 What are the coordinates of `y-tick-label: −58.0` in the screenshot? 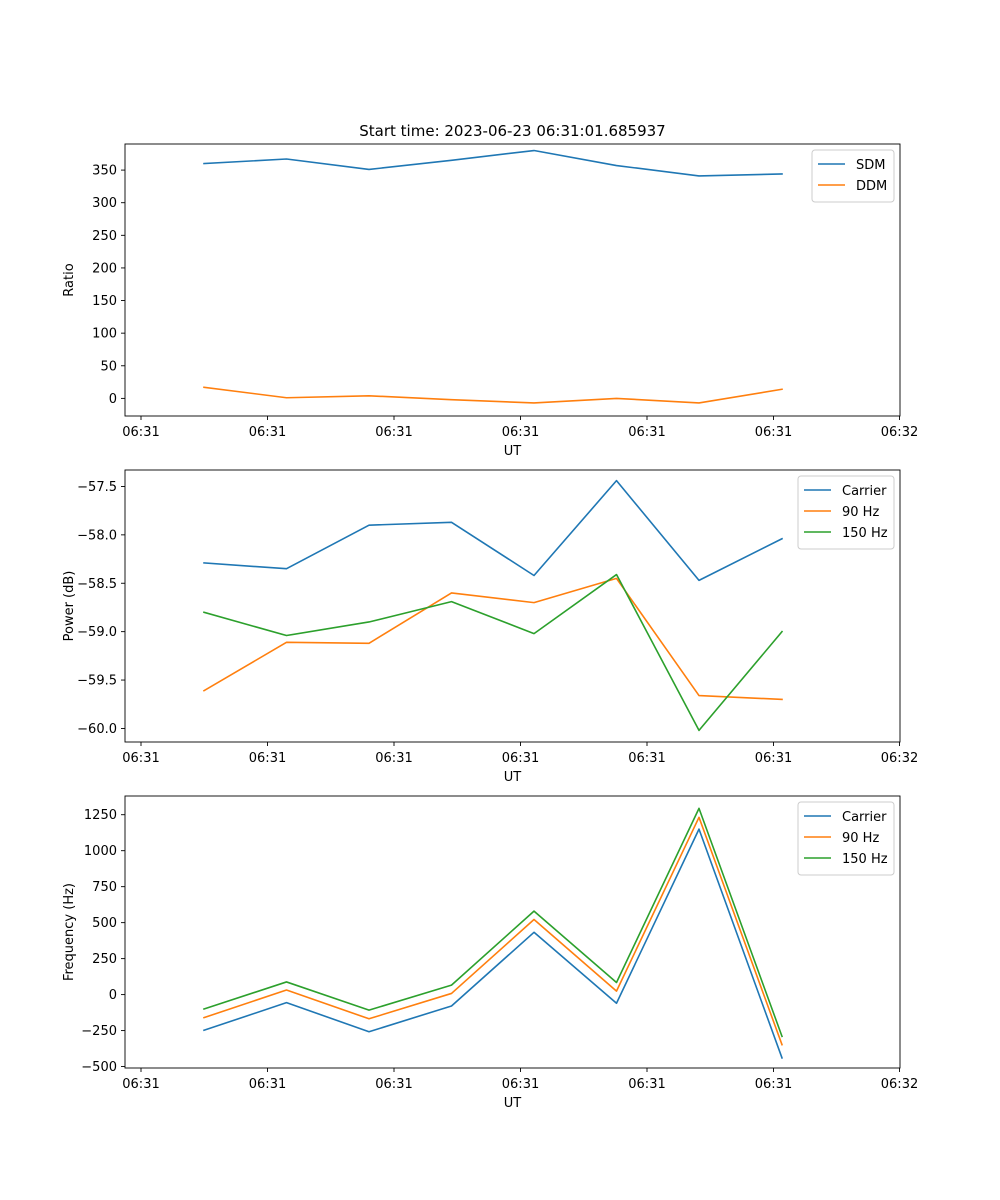 It's located at (97, 535).